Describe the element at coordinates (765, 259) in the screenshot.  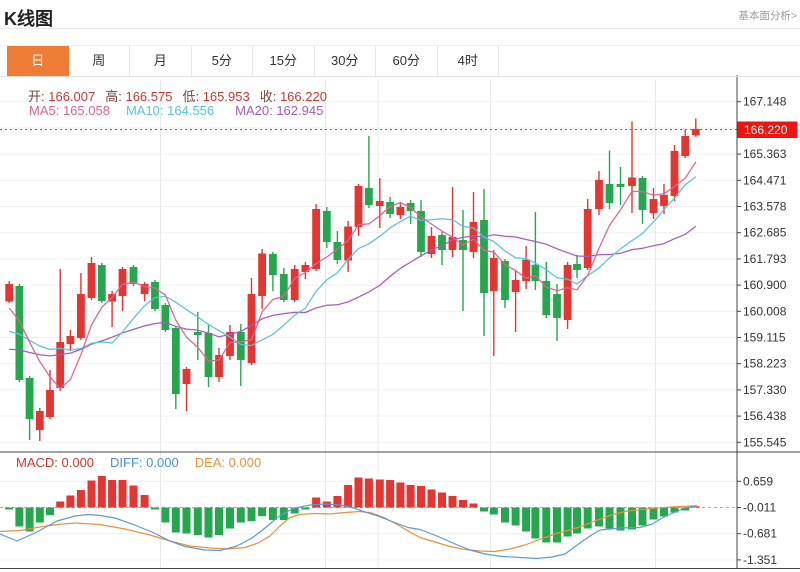
I see `svg-text: 161.793` at that location.